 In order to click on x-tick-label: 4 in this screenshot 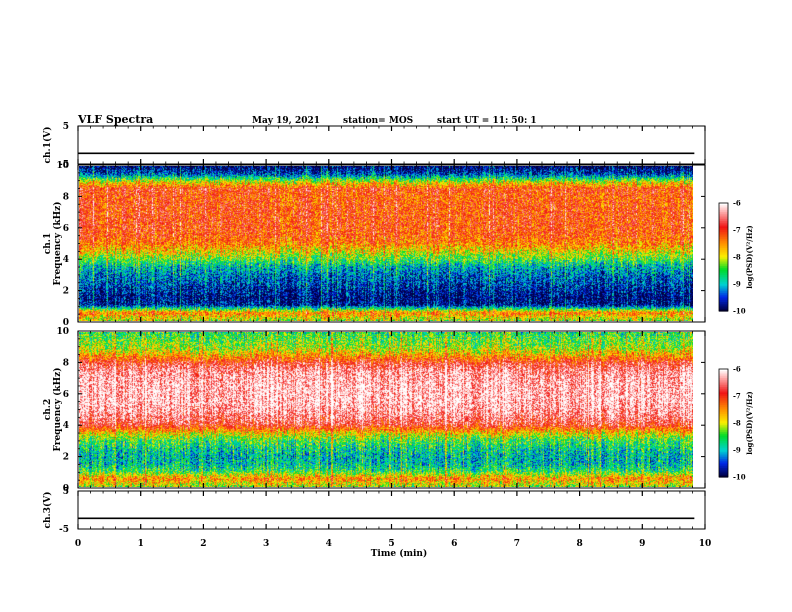, I will do `click(329, 544)`.